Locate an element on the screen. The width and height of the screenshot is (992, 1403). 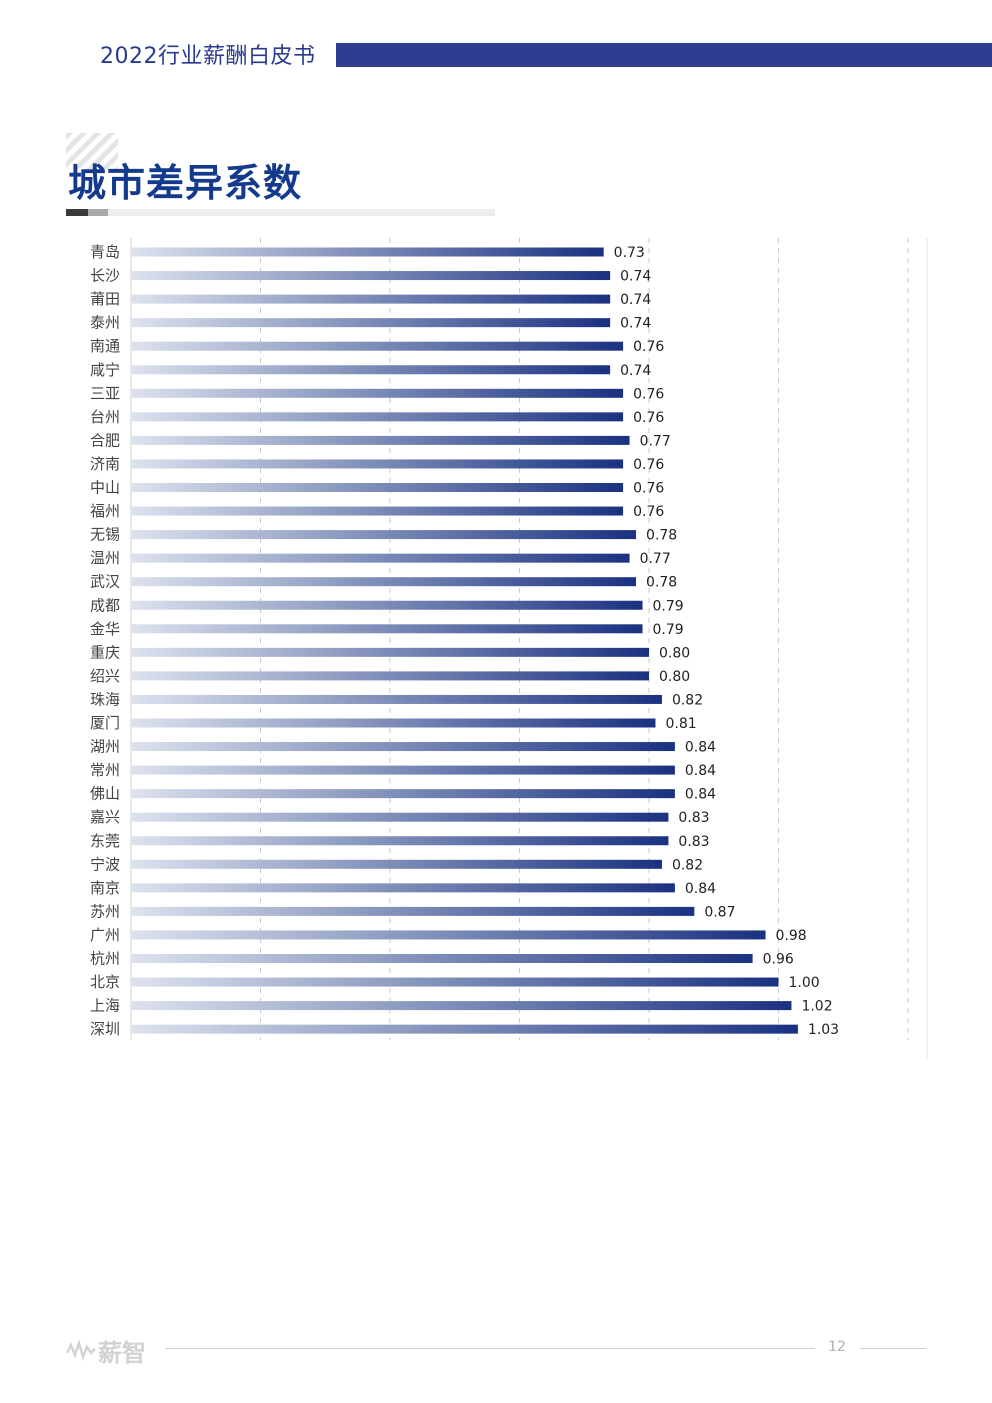
title-underline-gray is located at coordinates (98, 212).